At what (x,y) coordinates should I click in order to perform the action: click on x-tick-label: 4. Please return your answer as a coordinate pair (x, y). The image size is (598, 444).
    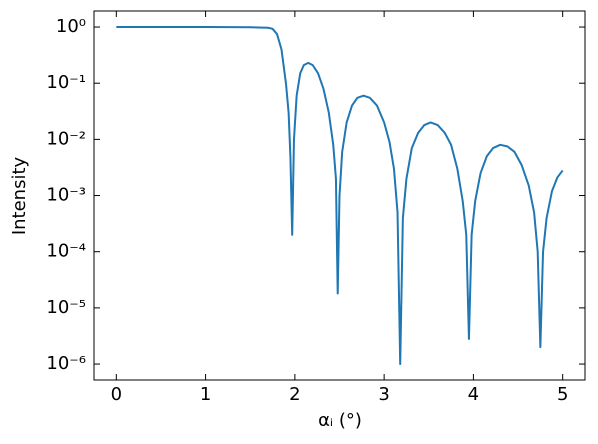
    Looking at the image, I should click on (473, 394).